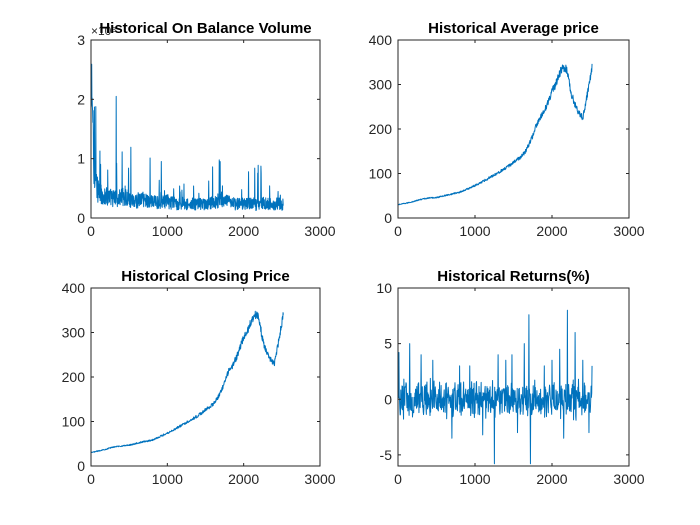 This screenshot has height=525, width=700. I want to click on y-exponent-label: ×10⁸, so click(103, 31).